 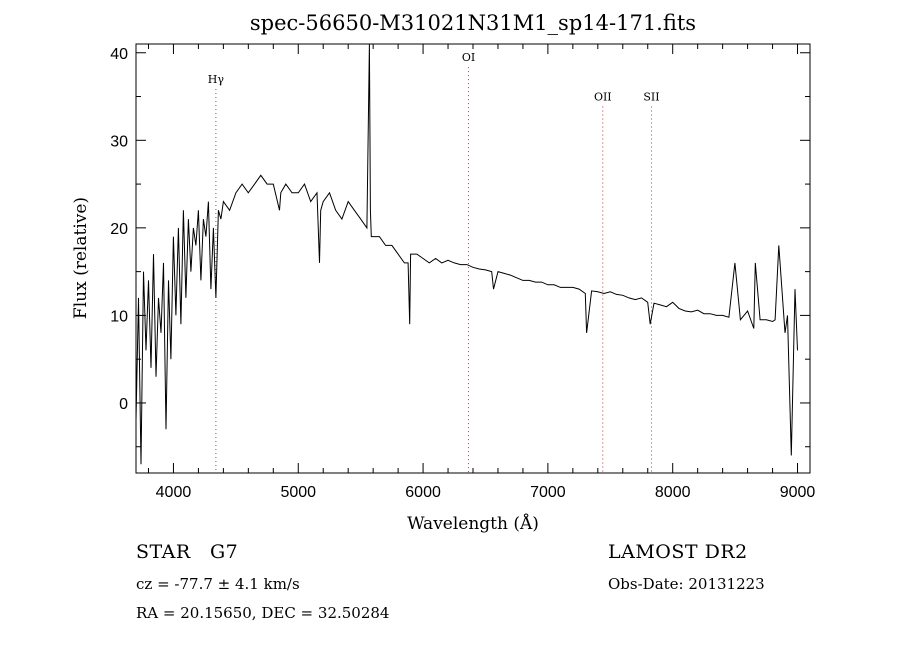 I want to click on x-tick-label-2: 6000, so click(x=423, y=492).